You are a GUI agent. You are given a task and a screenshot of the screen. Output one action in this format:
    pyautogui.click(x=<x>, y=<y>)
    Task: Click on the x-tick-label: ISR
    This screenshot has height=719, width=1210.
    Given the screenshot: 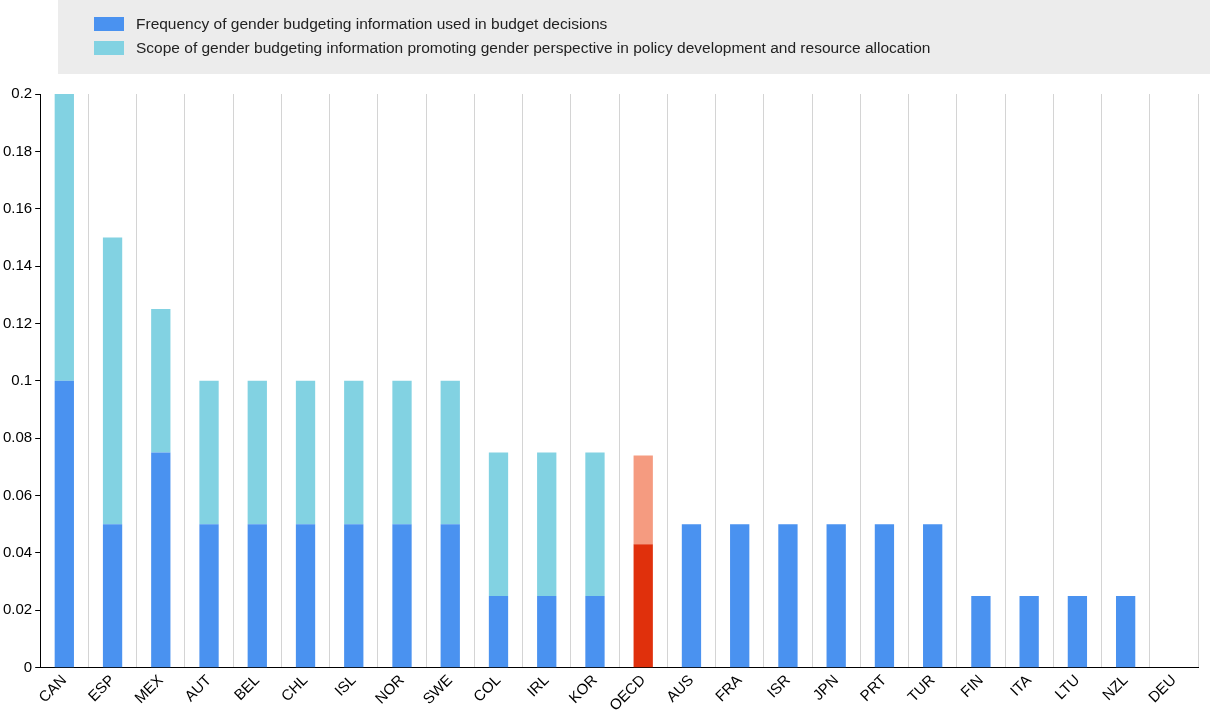 What is the action you would take?
    pyautogui.click(x=778, y=685)
    